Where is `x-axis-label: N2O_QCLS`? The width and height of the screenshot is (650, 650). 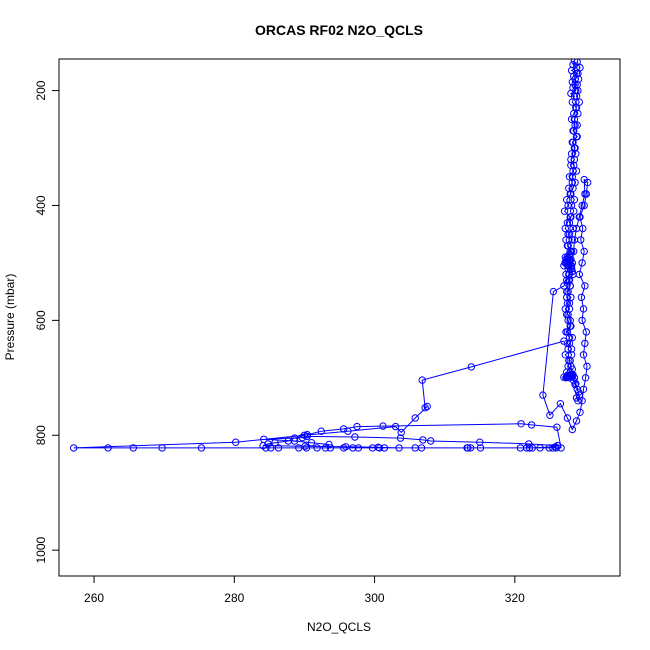 x-axis-label: N2O_QCLS is located at coordinates (339, 627).